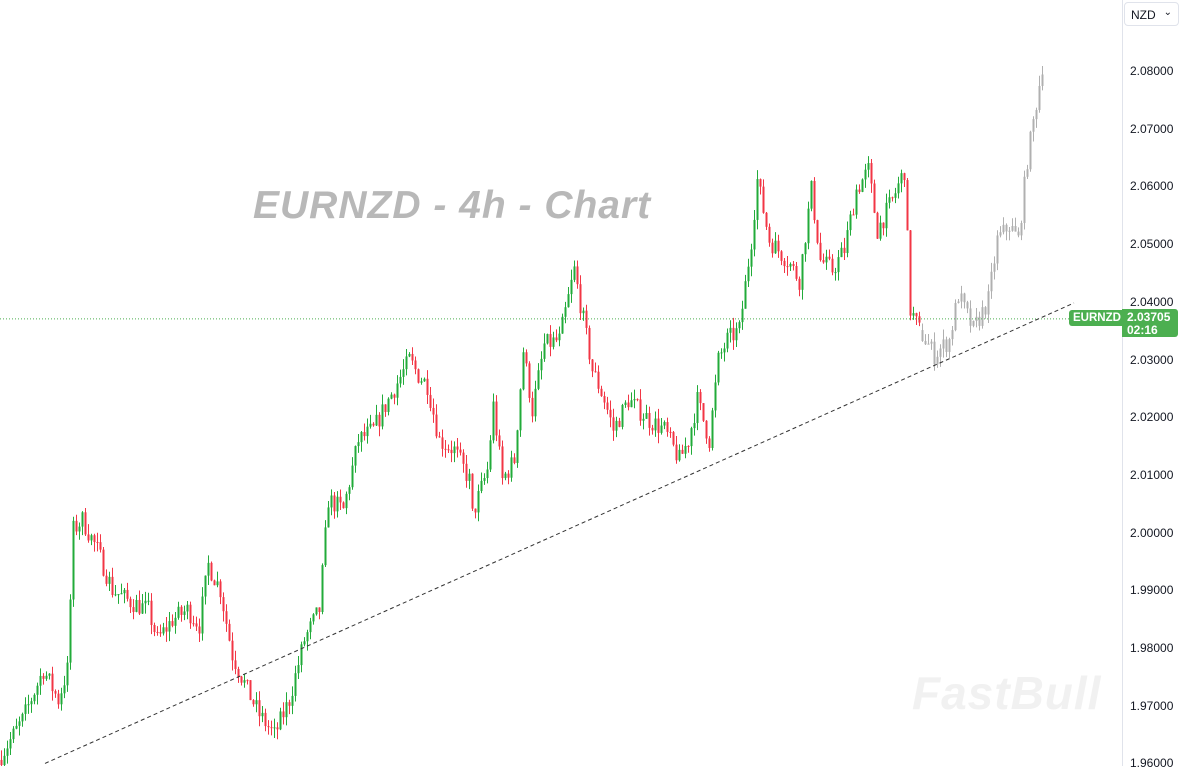  I want to click on price-tick: 1.99000, so click(1152, 590).